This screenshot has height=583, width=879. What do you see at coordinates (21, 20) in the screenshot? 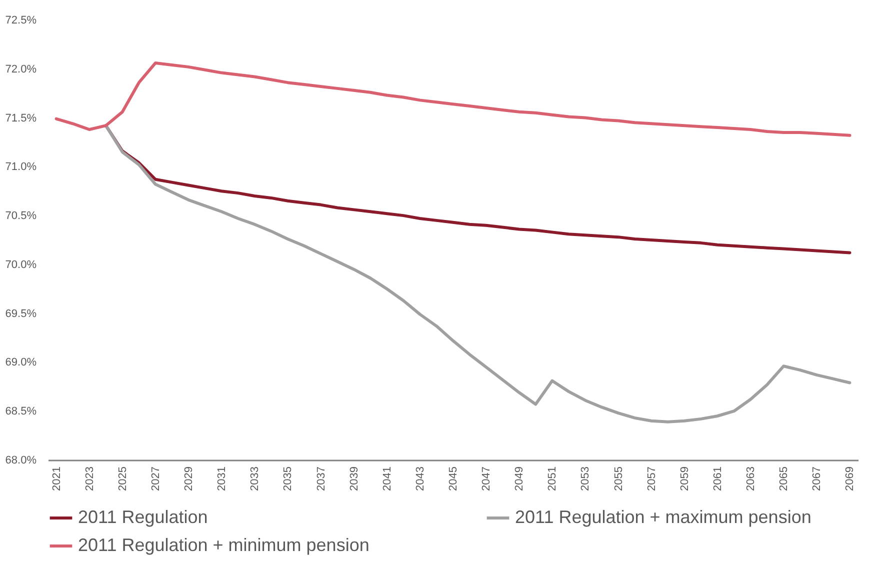
I see `y-tick-label: 72.5%` at bounding box center [21, 20].